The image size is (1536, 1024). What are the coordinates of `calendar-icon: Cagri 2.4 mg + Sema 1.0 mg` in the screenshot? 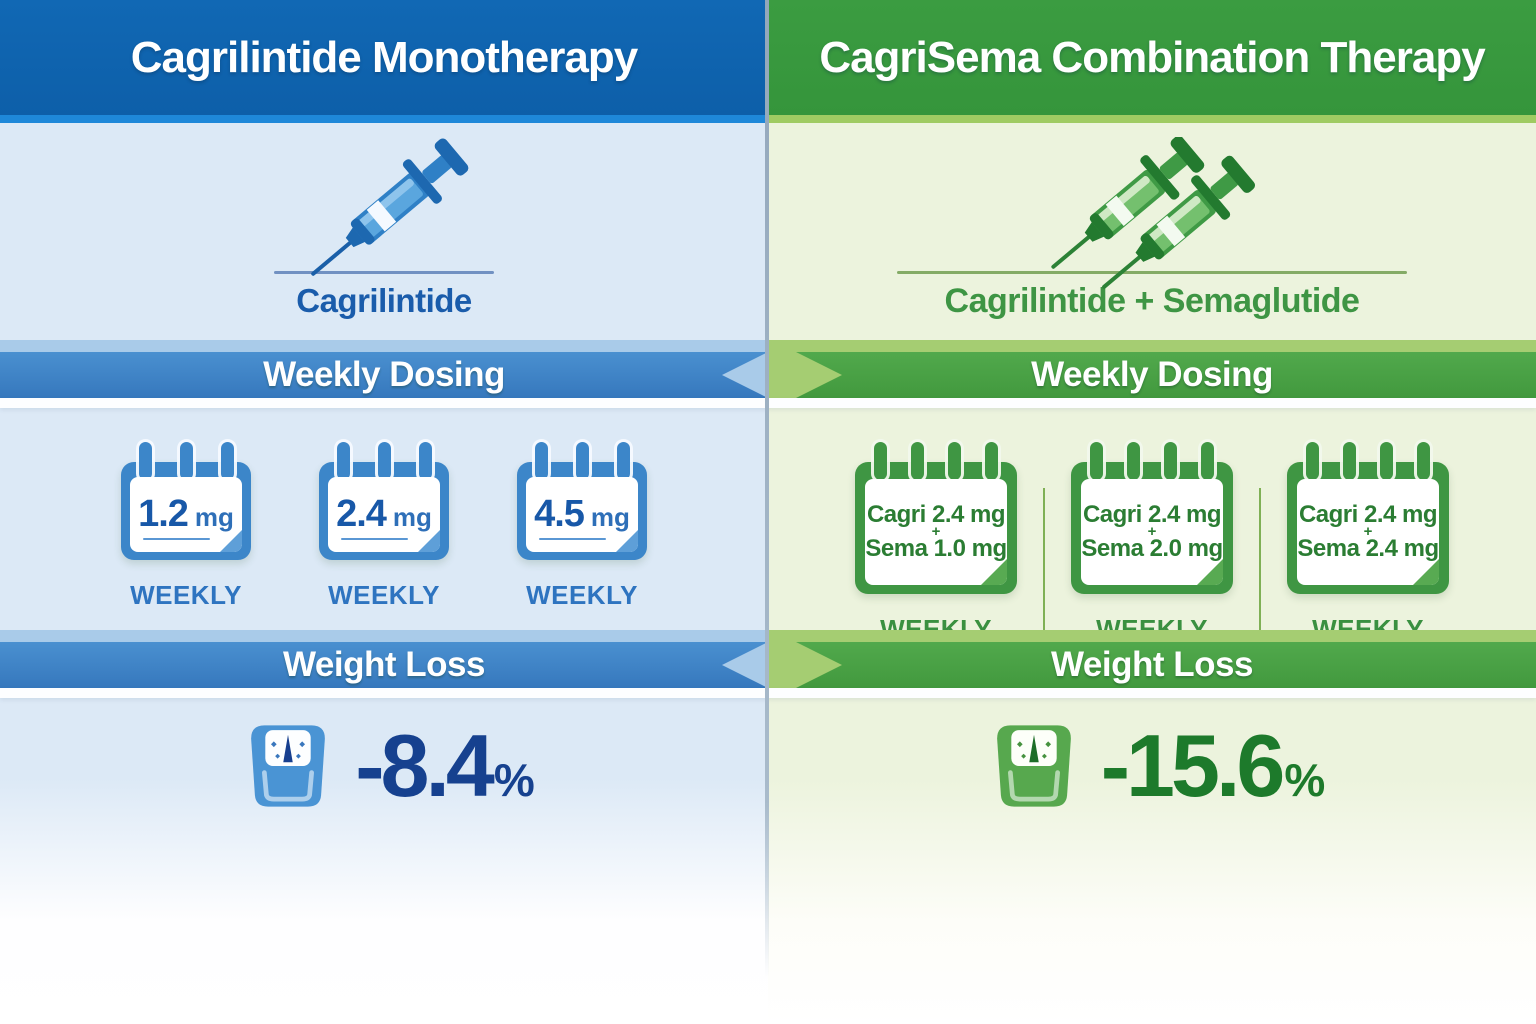 It's located at (936, 518).